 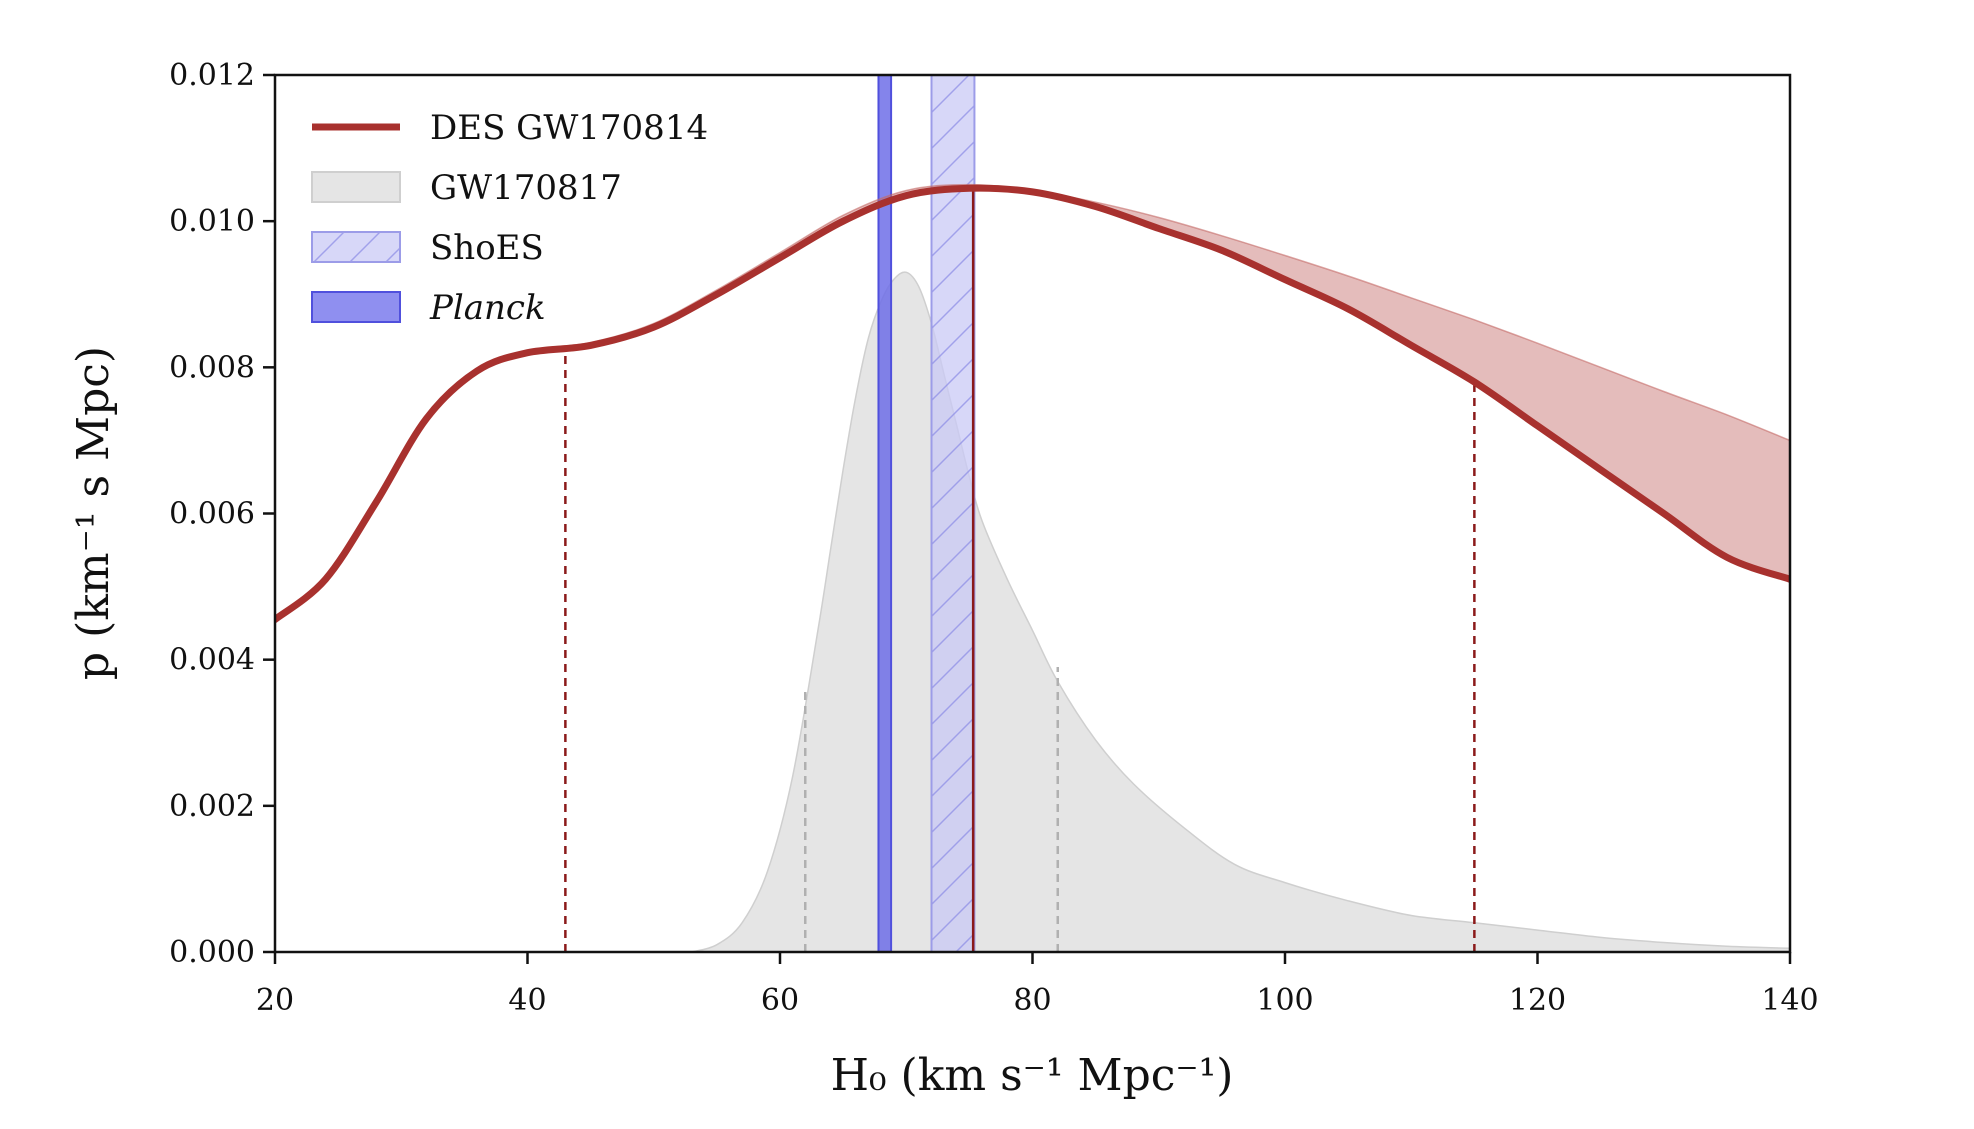 I want to click on x-tick-label-100: 100, so click(x=1284, y=1000).